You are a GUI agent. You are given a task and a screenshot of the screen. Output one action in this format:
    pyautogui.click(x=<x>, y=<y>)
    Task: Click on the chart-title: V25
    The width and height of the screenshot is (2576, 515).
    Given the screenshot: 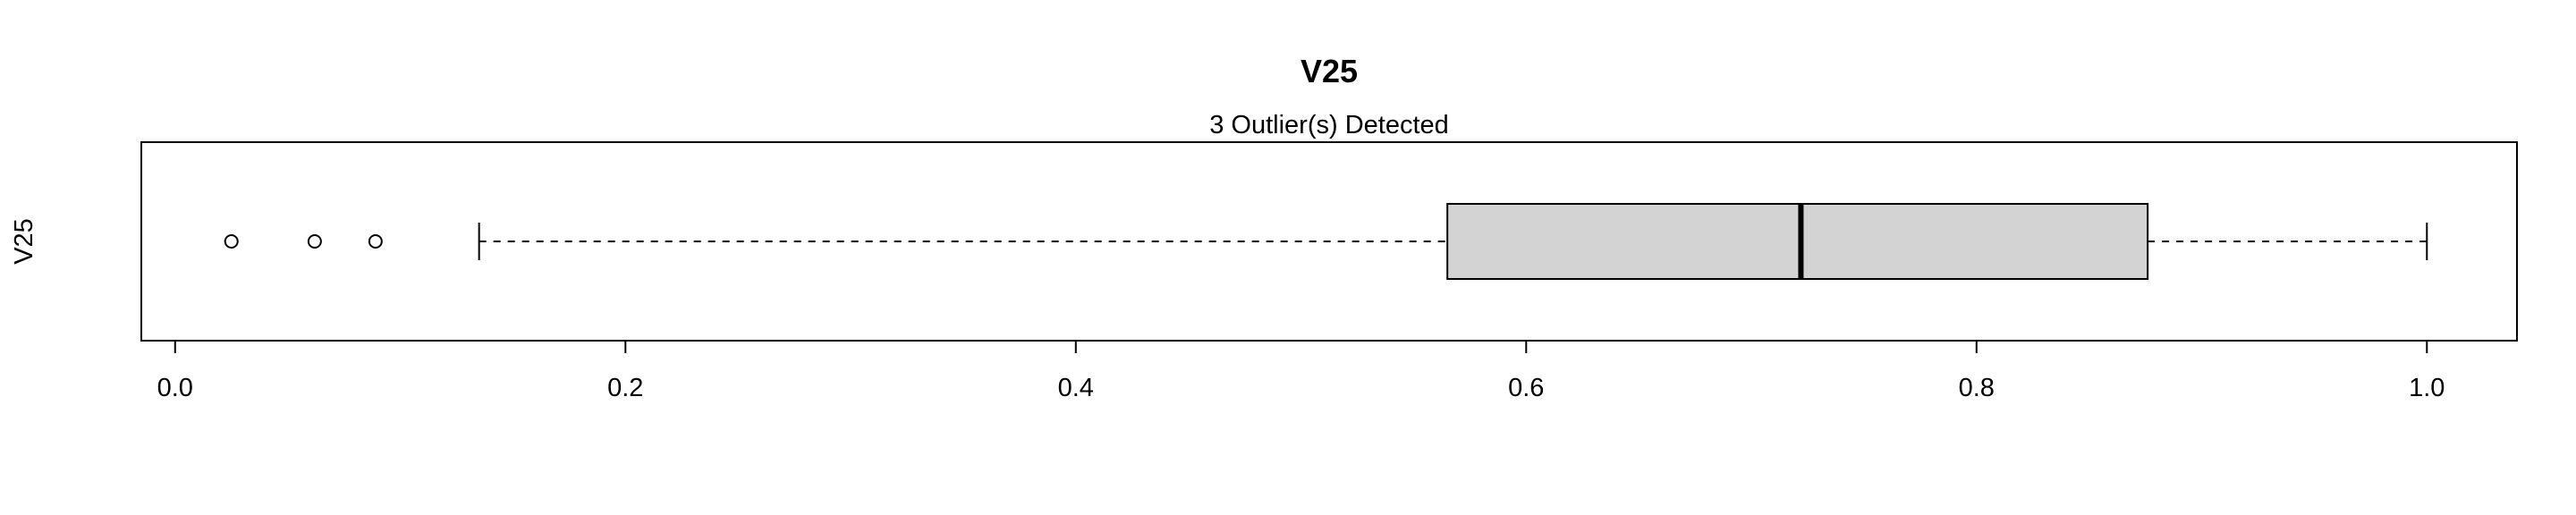 What is the action you would take?
    pyautogui.click(x=1329, y=71)
    